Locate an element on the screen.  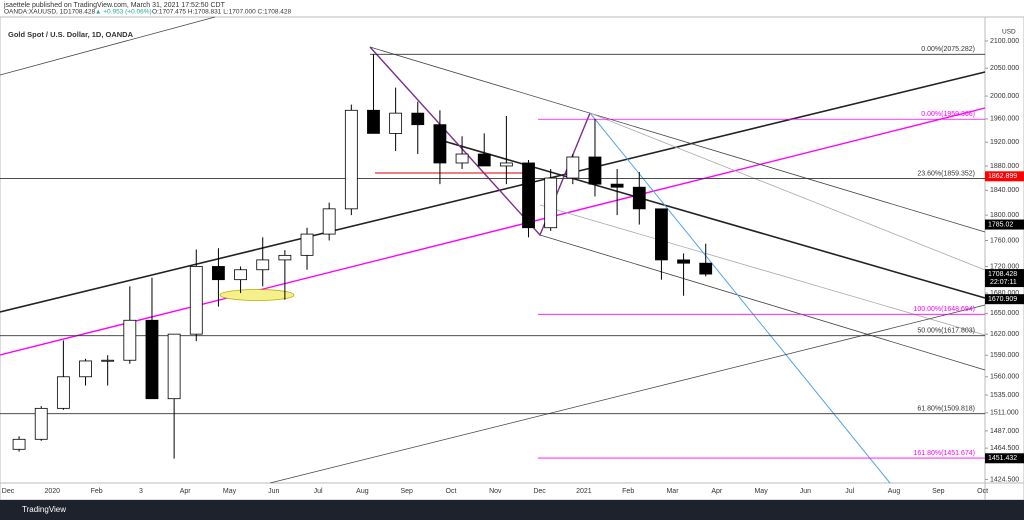
fib-label: 0.00%(2075.282) is located at coordinates (948, 49).